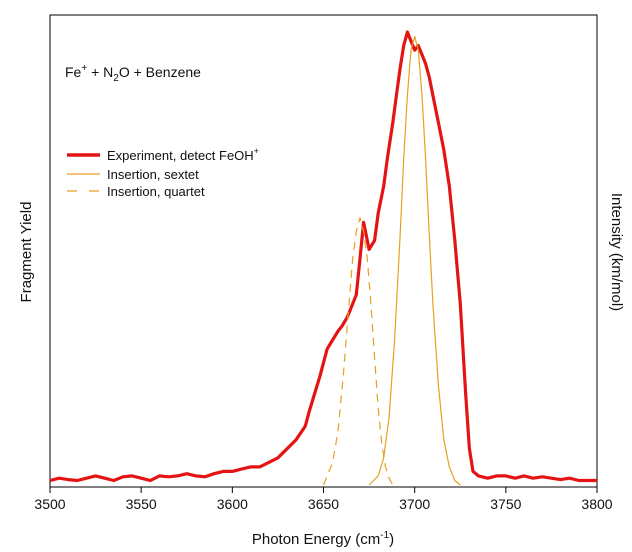 This screenshot has width=632, height=552. What do you see at coordinates (156, 191) in the screenshot?
I see `legend-label-quartet: Insertion, quartet` at bounding box center [156, 191].